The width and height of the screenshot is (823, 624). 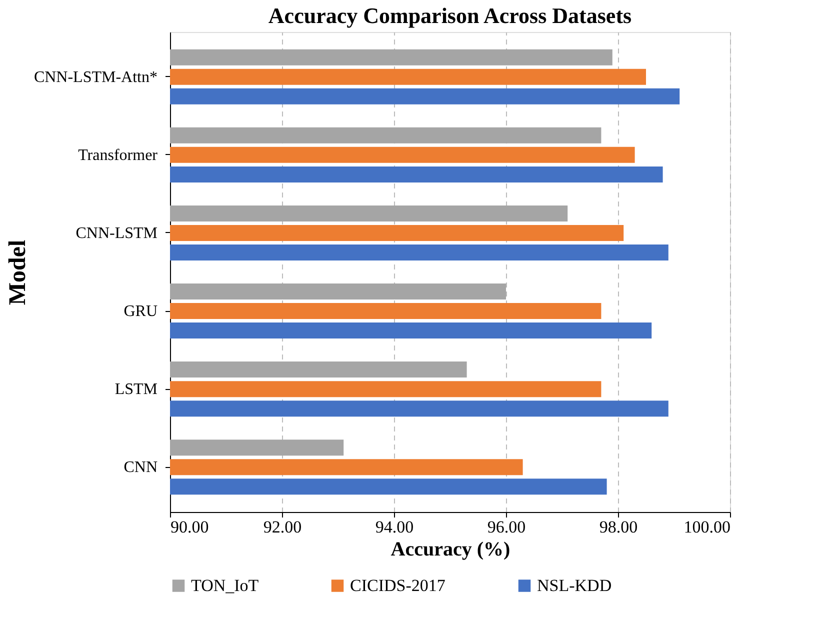 I want to click on x-tick-label: 98.00, so click(x=618, y=527).